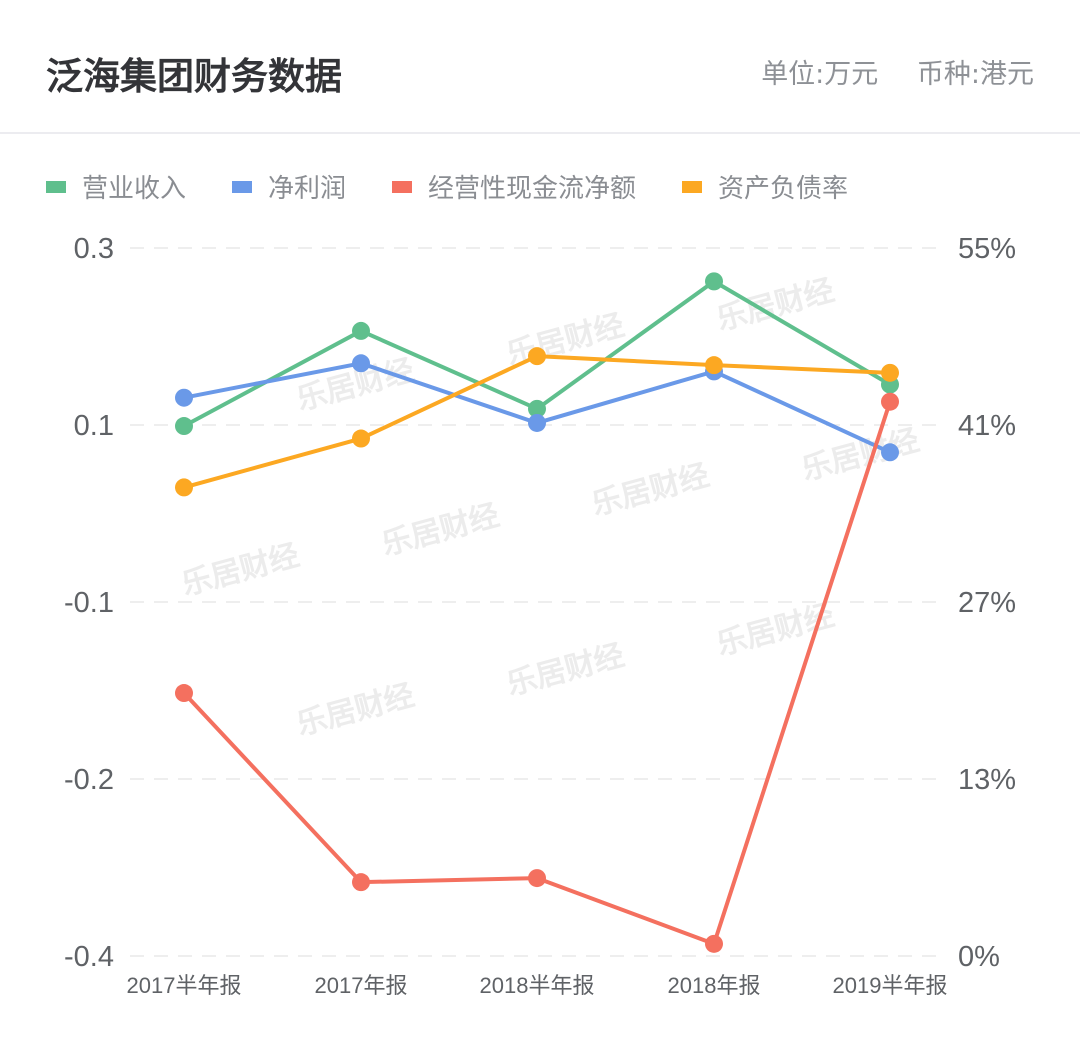 The image size is (1080, 1044). I want to click on legend-item-debt-ratio: 资产负债率, so click(765, 186).